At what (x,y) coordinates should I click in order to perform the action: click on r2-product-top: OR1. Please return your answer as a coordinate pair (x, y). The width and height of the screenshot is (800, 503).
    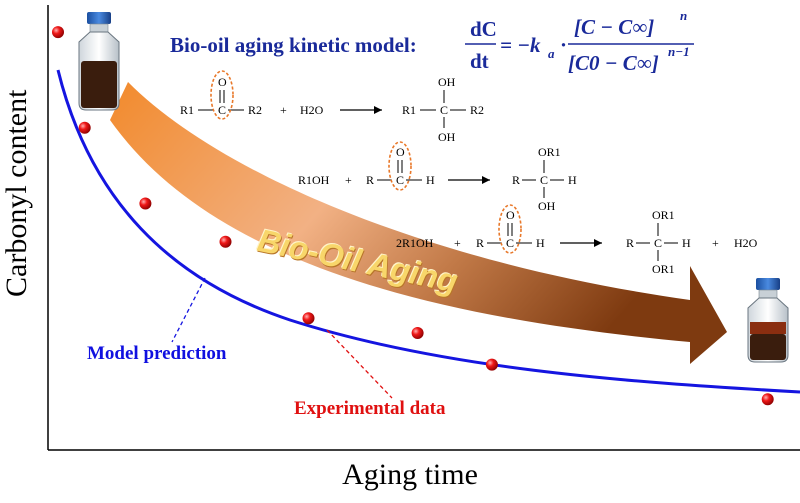
    Looking at the image, I should click on (549, 152).